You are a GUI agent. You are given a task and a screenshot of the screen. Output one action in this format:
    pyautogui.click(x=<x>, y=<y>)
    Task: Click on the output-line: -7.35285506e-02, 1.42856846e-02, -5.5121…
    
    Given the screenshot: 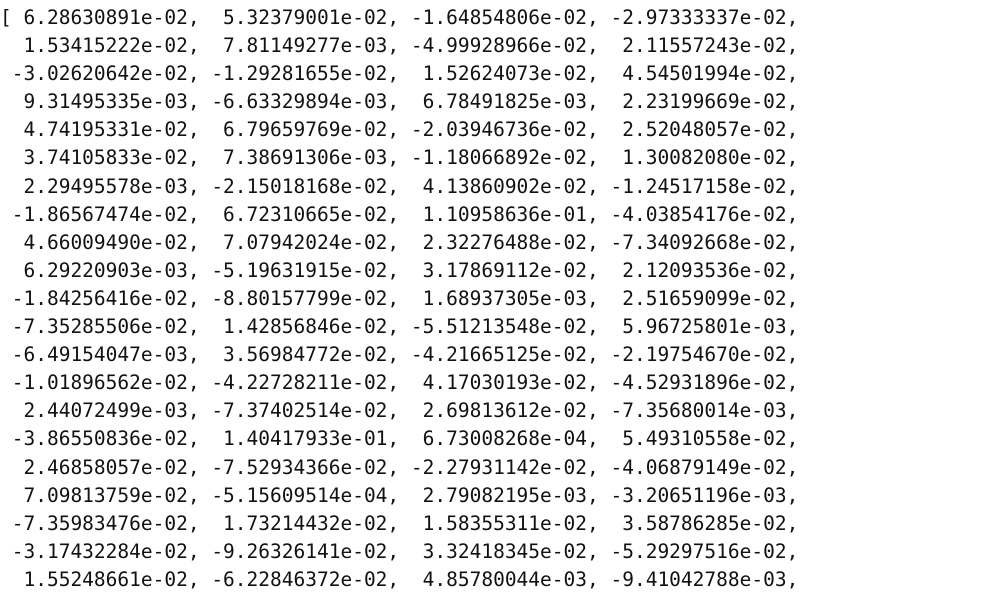 What is the action you would take?
    pyautogui.click(x=399, y=327)
    